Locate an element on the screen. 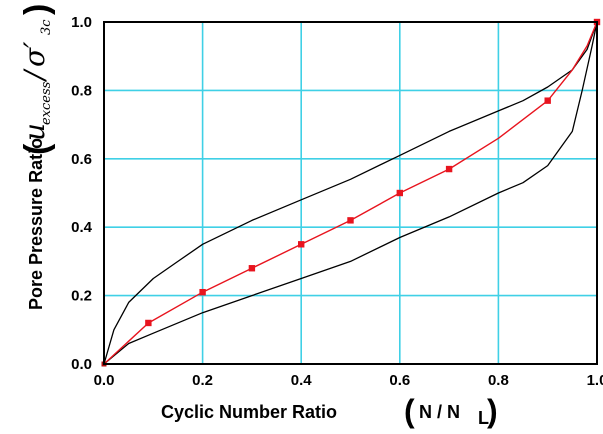 The width and height of the screenshot is (603, 434). x-axis-open-paren: ( is located at coordinates (409, 411).